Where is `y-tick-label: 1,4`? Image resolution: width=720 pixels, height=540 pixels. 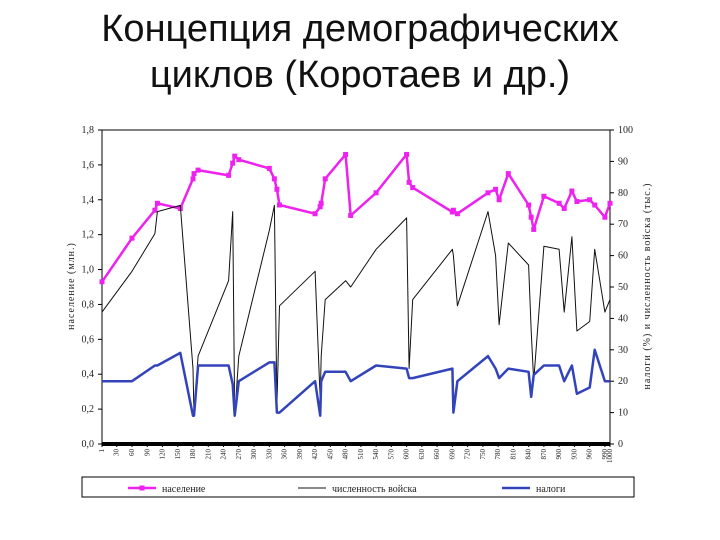 y-tick-label: 1,4 is located at coordinates (88, 200).